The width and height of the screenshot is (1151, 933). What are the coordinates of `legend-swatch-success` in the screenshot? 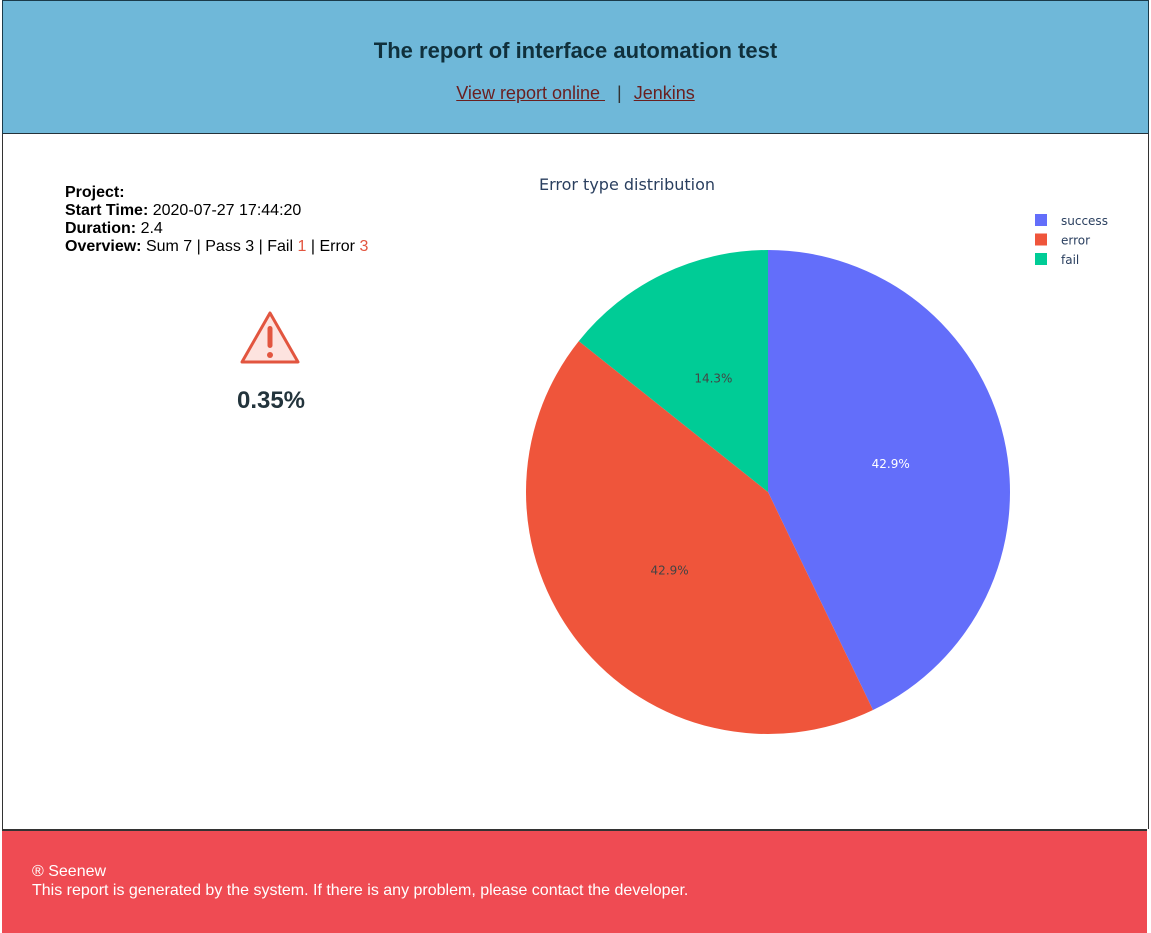 It's located at (1041, 220).